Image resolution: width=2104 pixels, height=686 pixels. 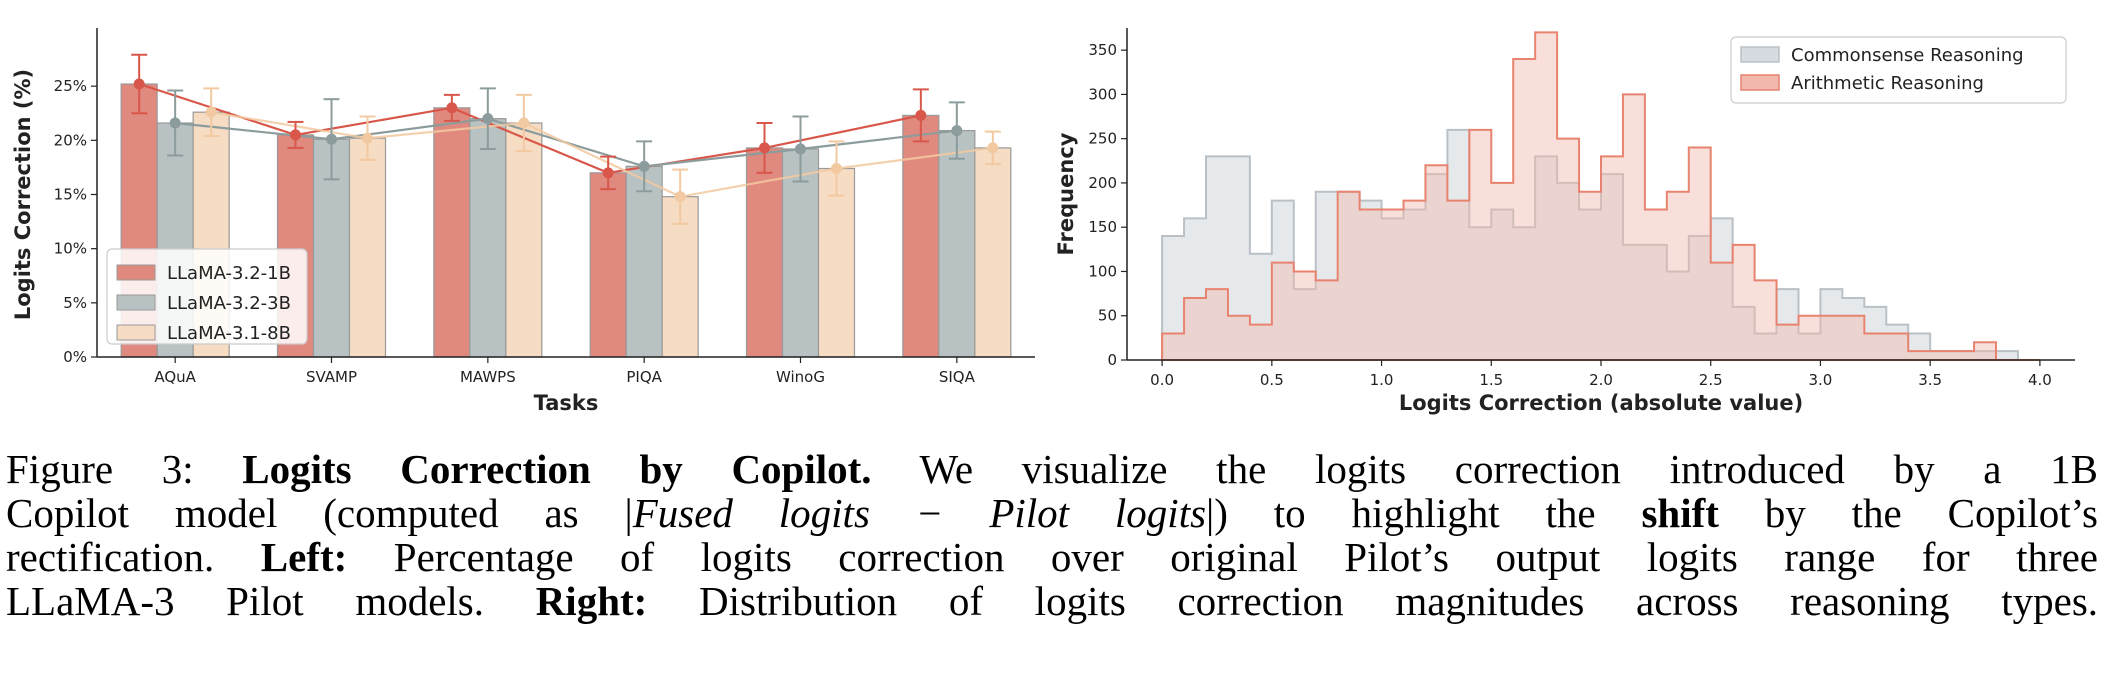 I want to click on y-tick-label: 300, so click(x=1102, y=94).